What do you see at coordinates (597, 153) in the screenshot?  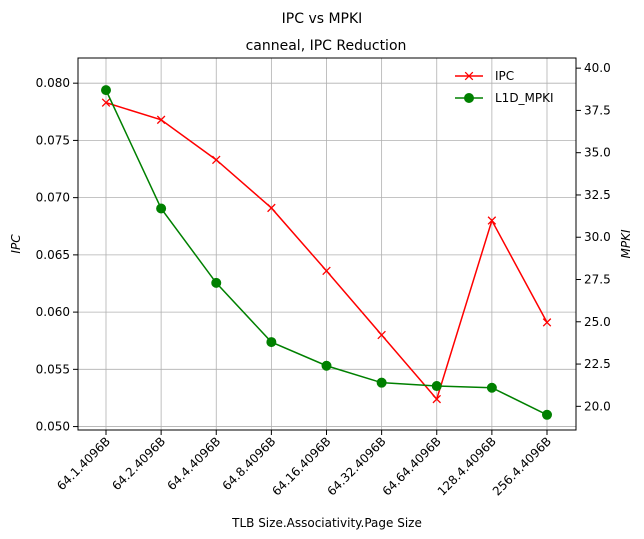 I see `y-right-tick-label: 35.0` at bounding box center [597, 153].